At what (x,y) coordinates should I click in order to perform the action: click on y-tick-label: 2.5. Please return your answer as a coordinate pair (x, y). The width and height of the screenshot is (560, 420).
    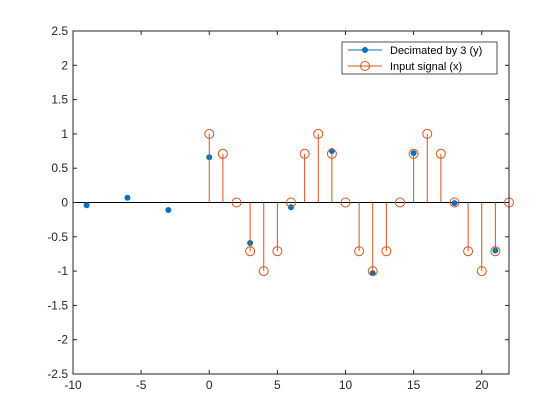
    Looking at the image, I should click on (59, 31).